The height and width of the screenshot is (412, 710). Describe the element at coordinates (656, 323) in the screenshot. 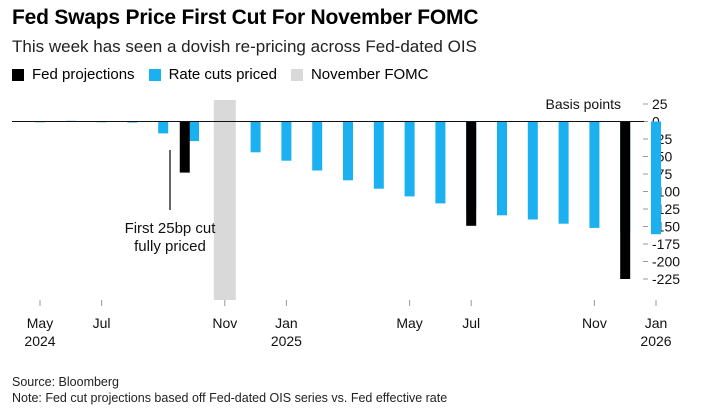

I see `x-tick-label-7: Jan` at that location.